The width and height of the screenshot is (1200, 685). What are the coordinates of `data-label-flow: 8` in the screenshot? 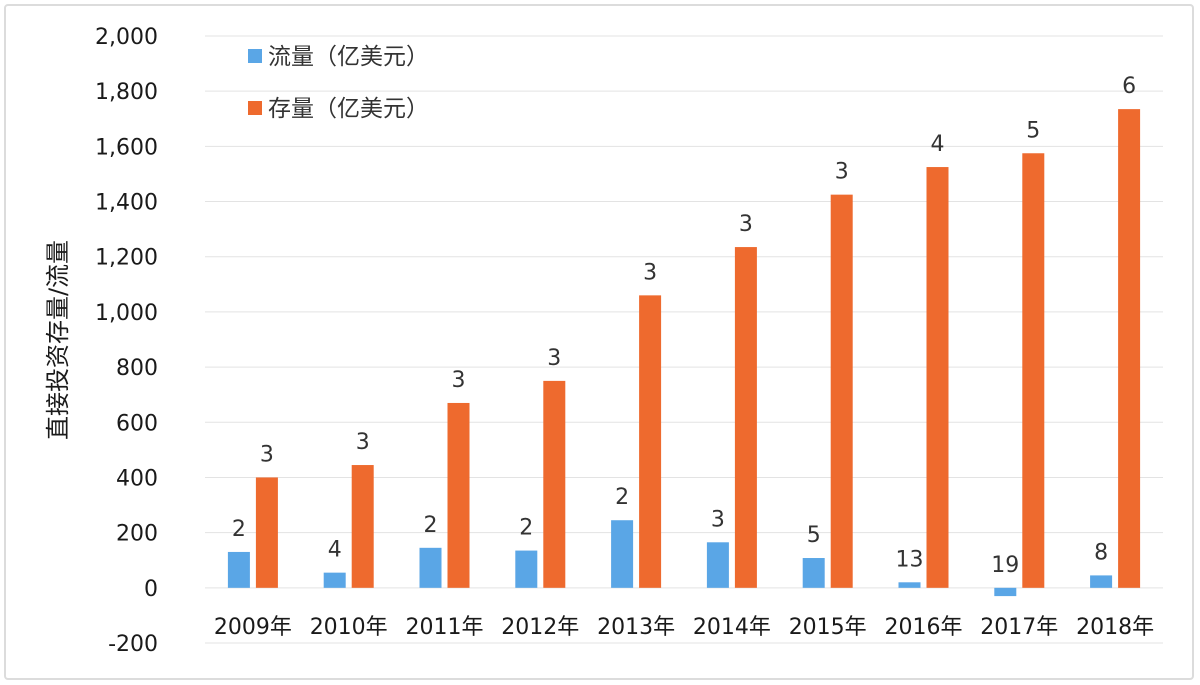 It's located at (1101, 552).